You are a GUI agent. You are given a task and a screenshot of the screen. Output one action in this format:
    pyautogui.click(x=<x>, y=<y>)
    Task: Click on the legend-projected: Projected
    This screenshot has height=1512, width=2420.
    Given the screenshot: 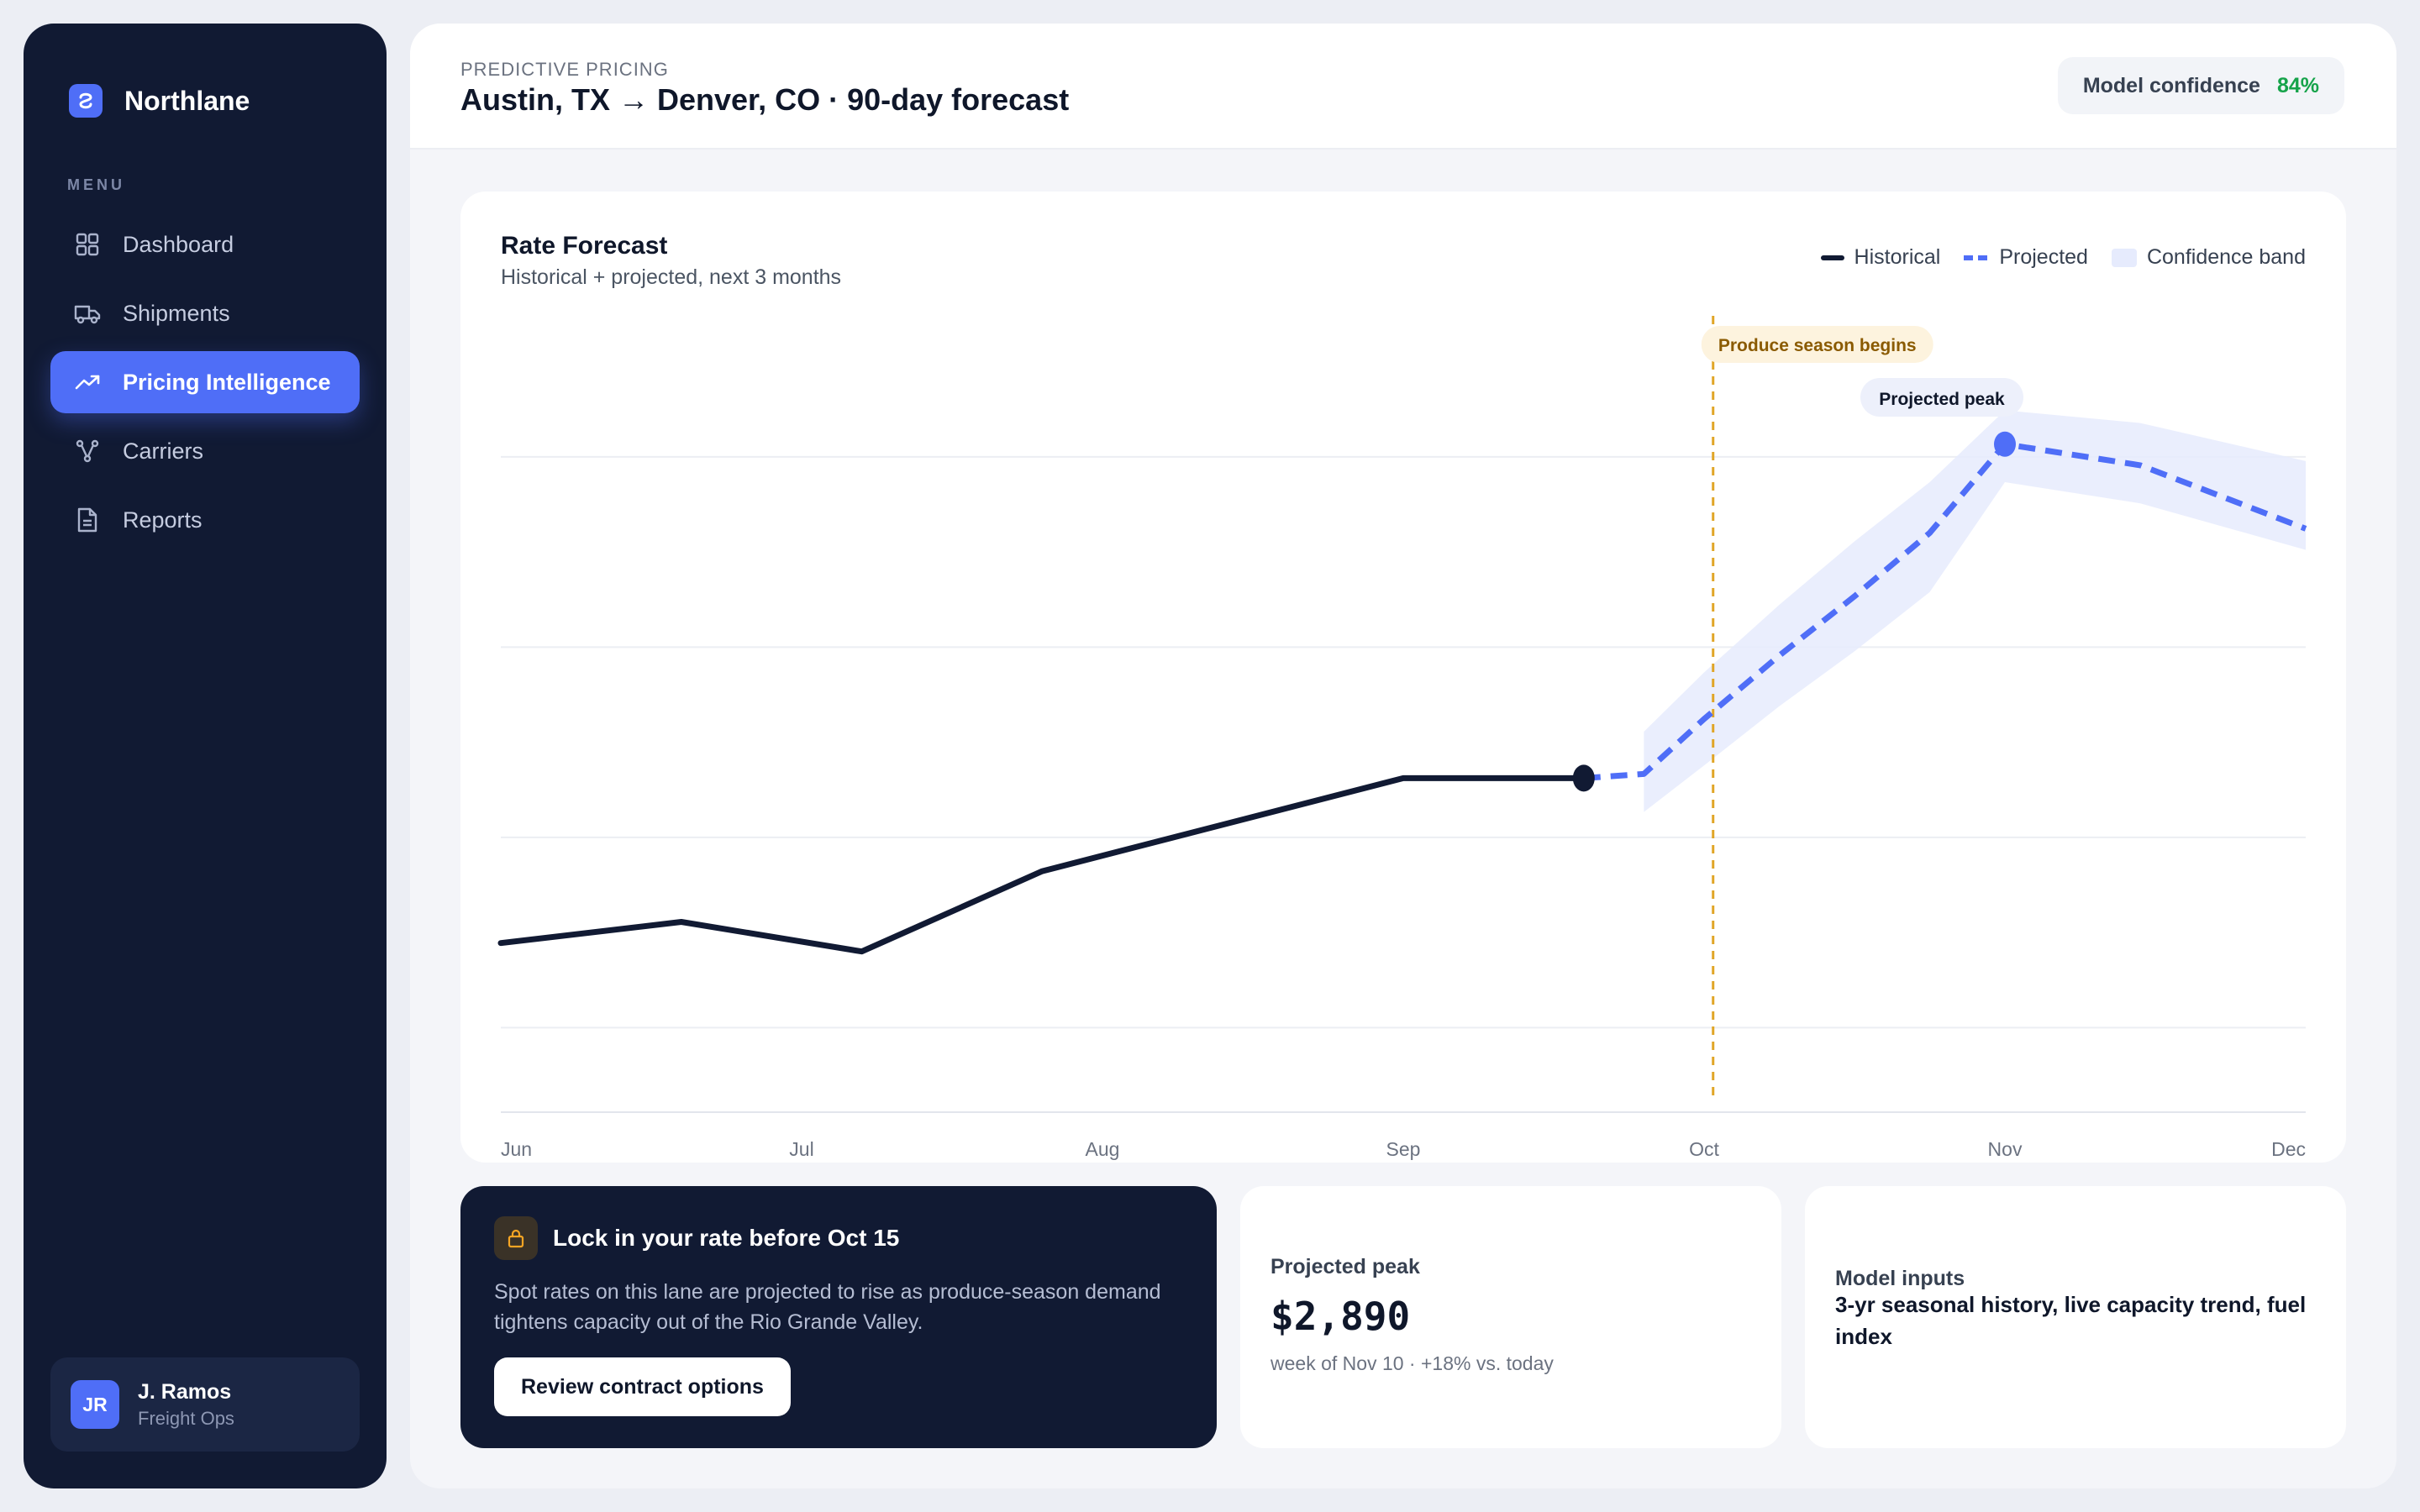 What is the action you would take?
    pyautogui.click(x=2026, y=257)
    